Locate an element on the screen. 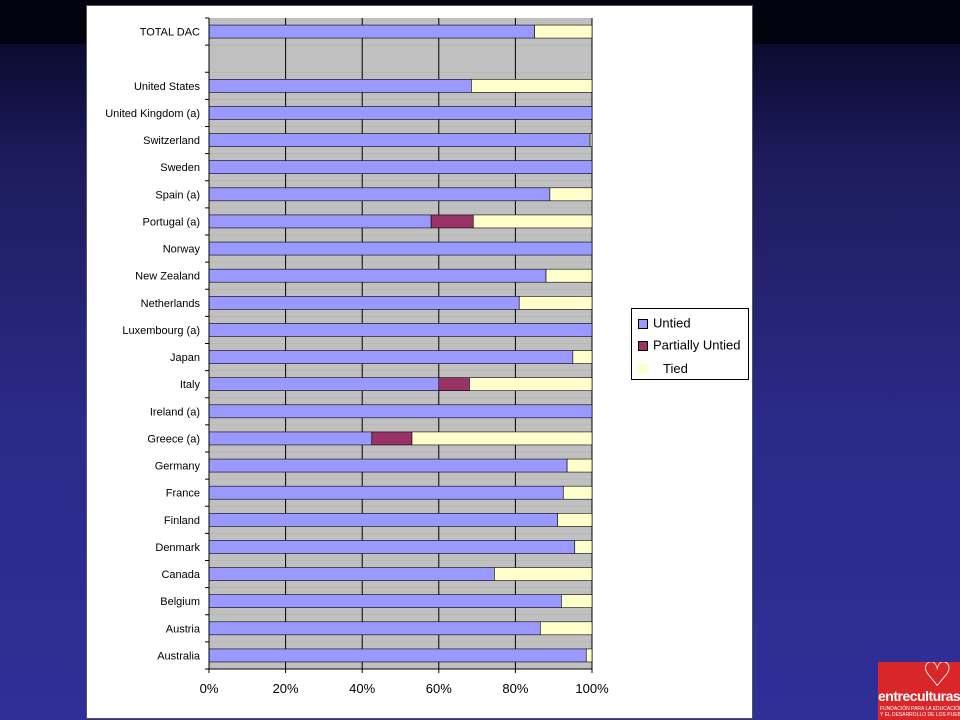 The height and width of the screenshot is (720, 960). y-tick-label: Luxembourg (a) is located at coordinates (161, 331).